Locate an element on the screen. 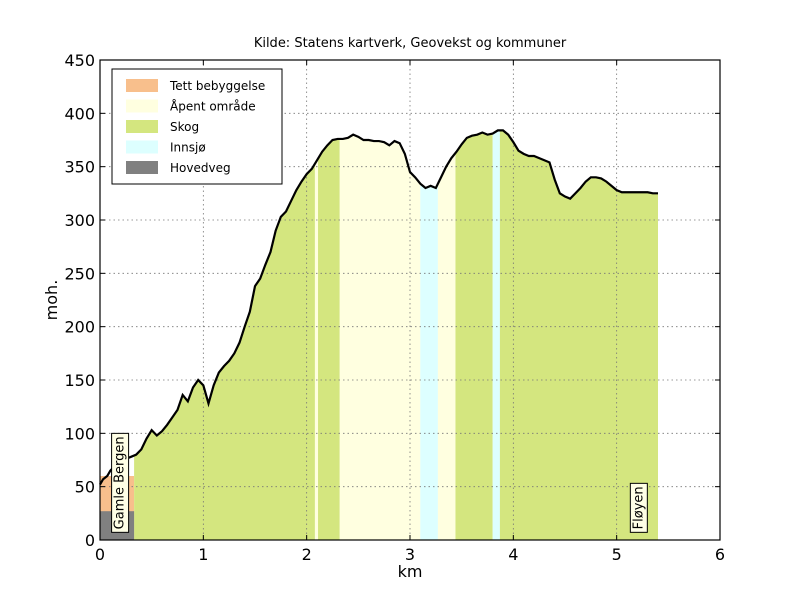  annotation-label: Gamle Bergen is located at coordinates (120, 482).